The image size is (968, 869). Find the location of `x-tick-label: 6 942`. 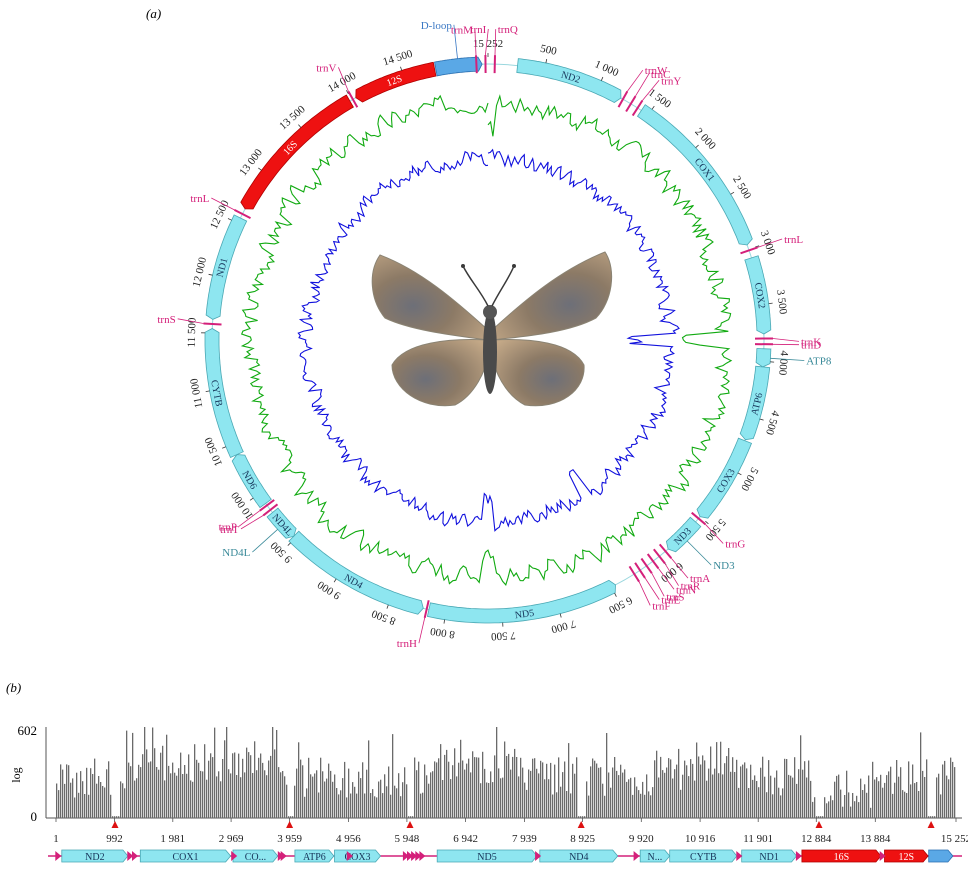

x-tick-label: 6 942 is located at coordinates (465, 839).